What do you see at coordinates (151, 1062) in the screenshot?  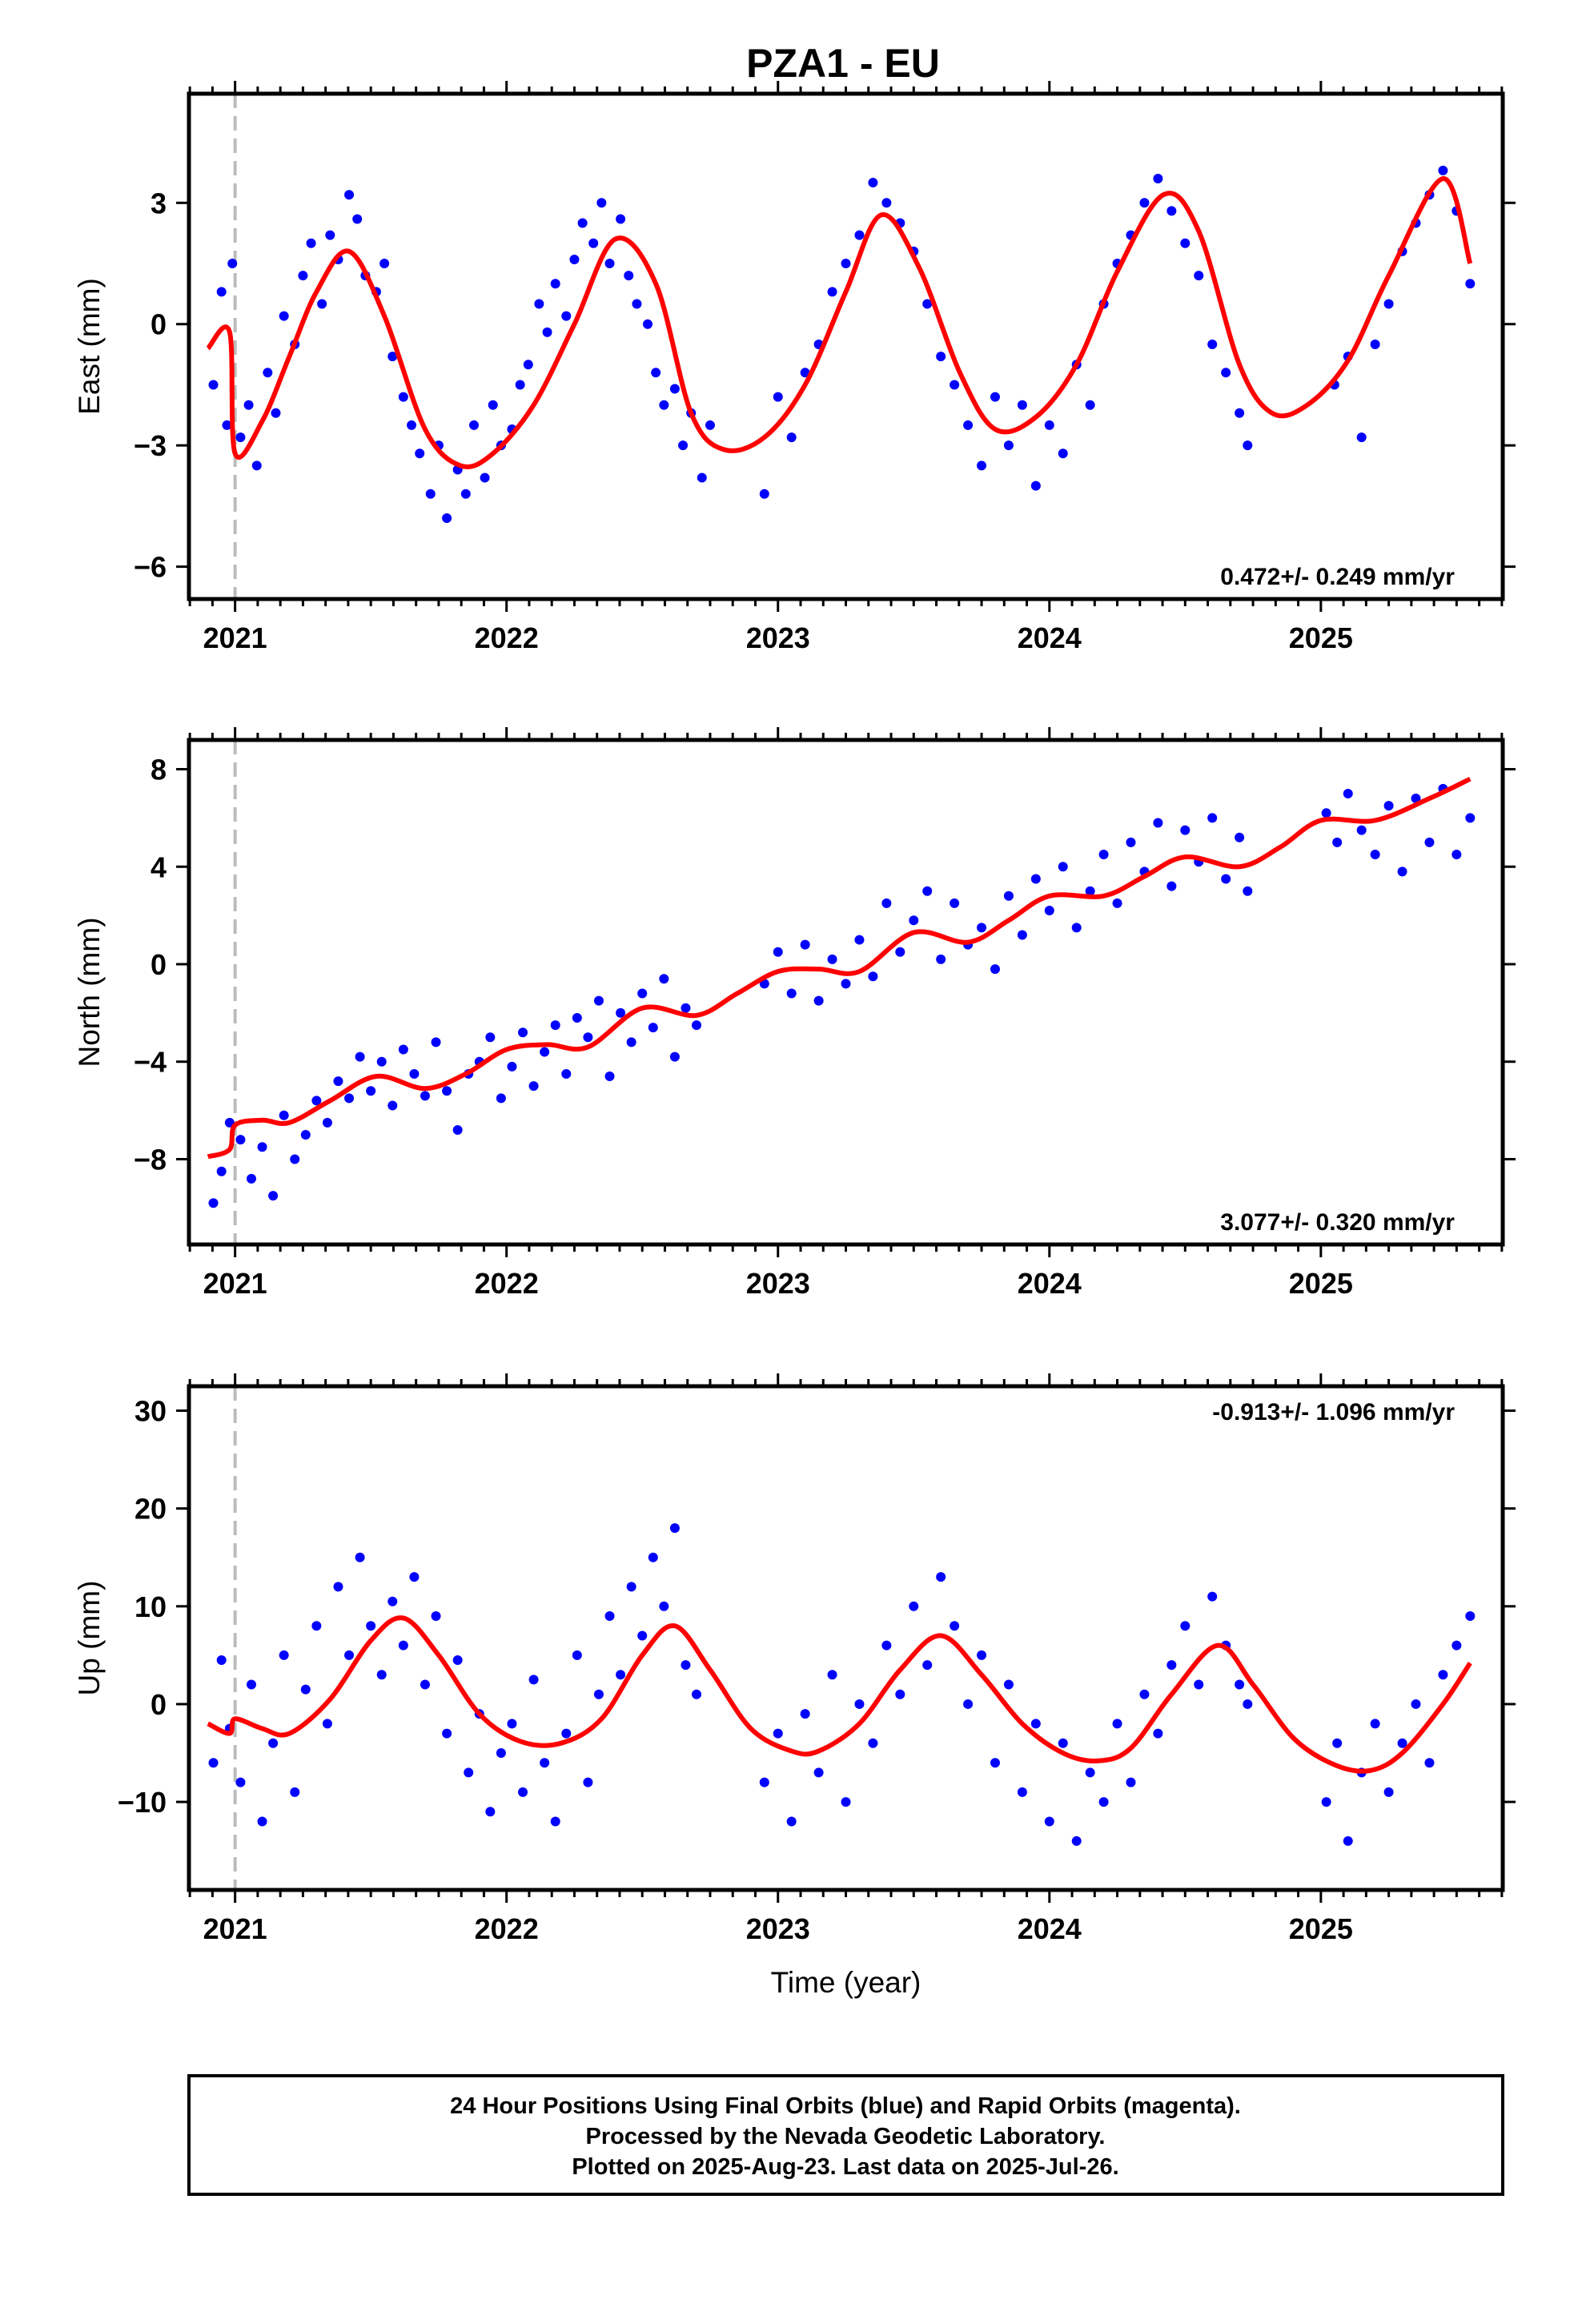 I see `north-y-tick-label: −4` at bounding box center [151, 1062].